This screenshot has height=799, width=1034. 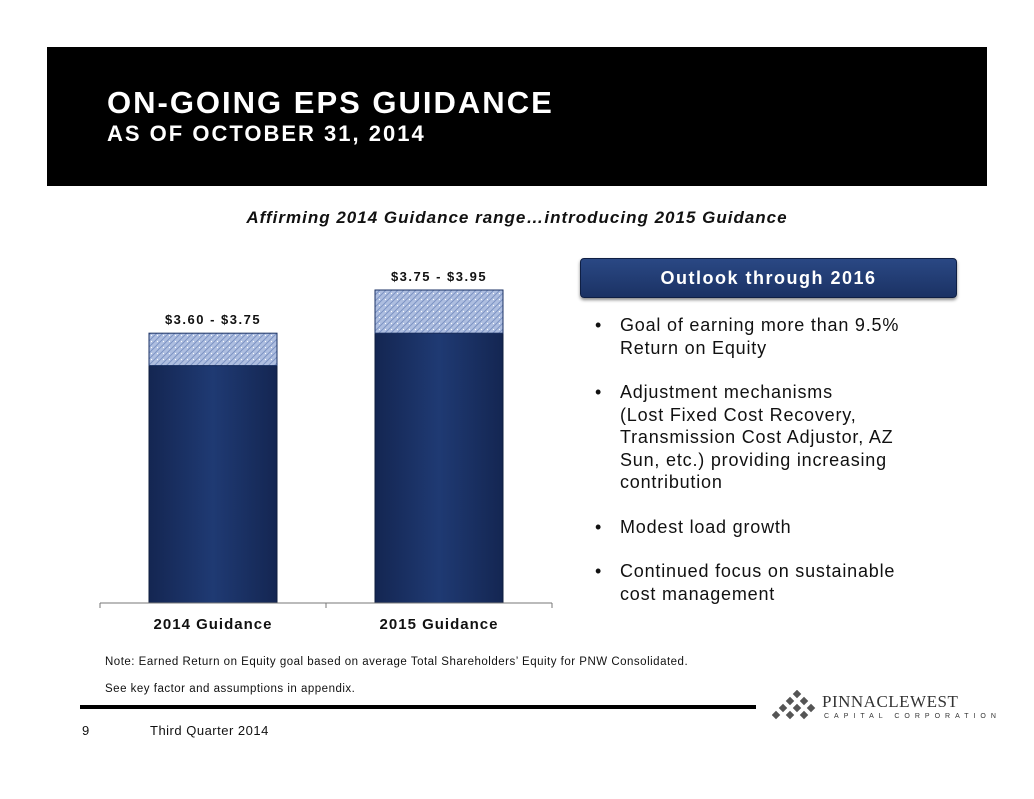 What do you see at coordinates (213, 319) in the screenshot?
I see `data-label-1: $3.60 - $3.75` at bounding box center [213, 319].